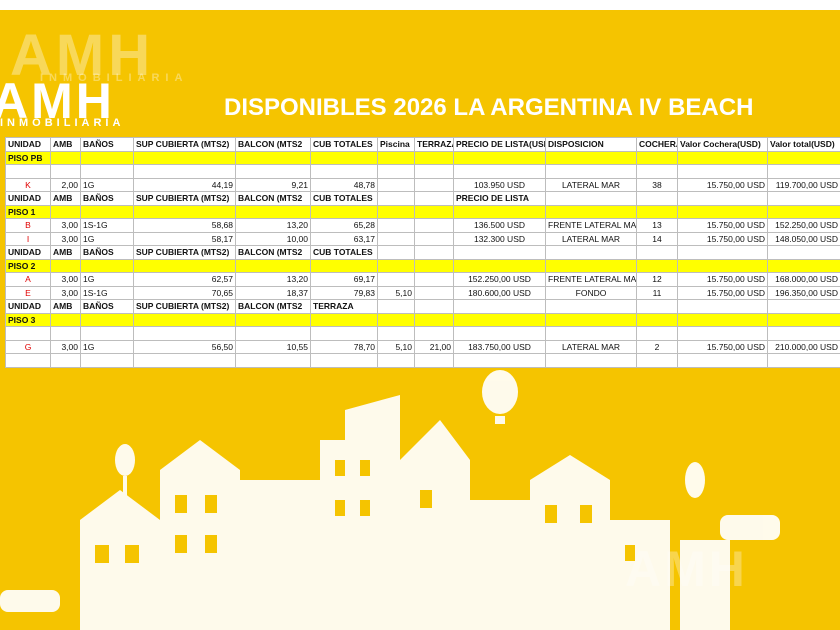 The image size is (840, 630). What do you see at coordinates (803, 238) in the screenshot?
I see `table-cell: 148.050,00 USD` at bounding box center [803, 238].